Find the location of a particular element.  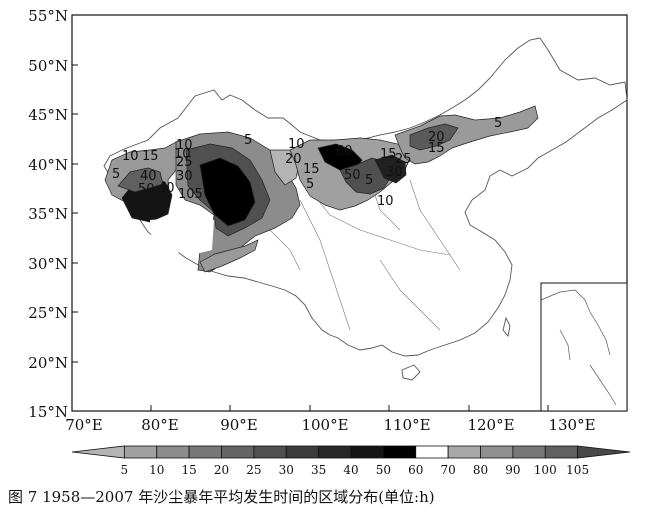

lat-label: 35°N is located at coordinates (48, 214).